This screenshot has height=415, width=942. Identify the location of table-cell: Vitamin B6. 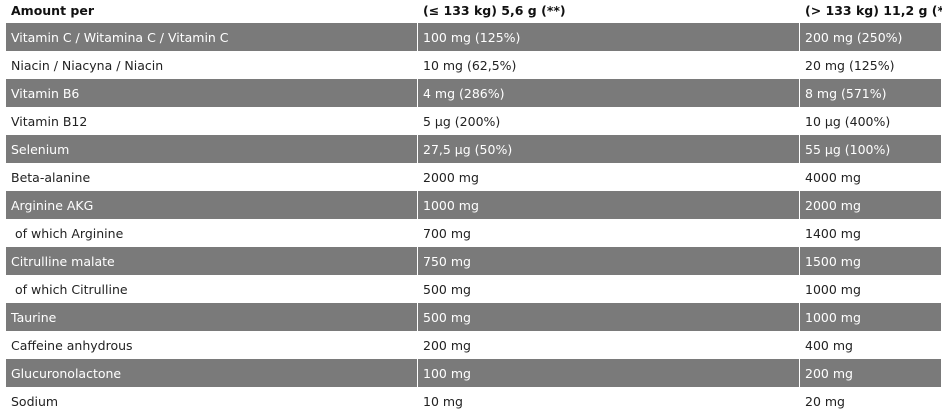
(212, 93).